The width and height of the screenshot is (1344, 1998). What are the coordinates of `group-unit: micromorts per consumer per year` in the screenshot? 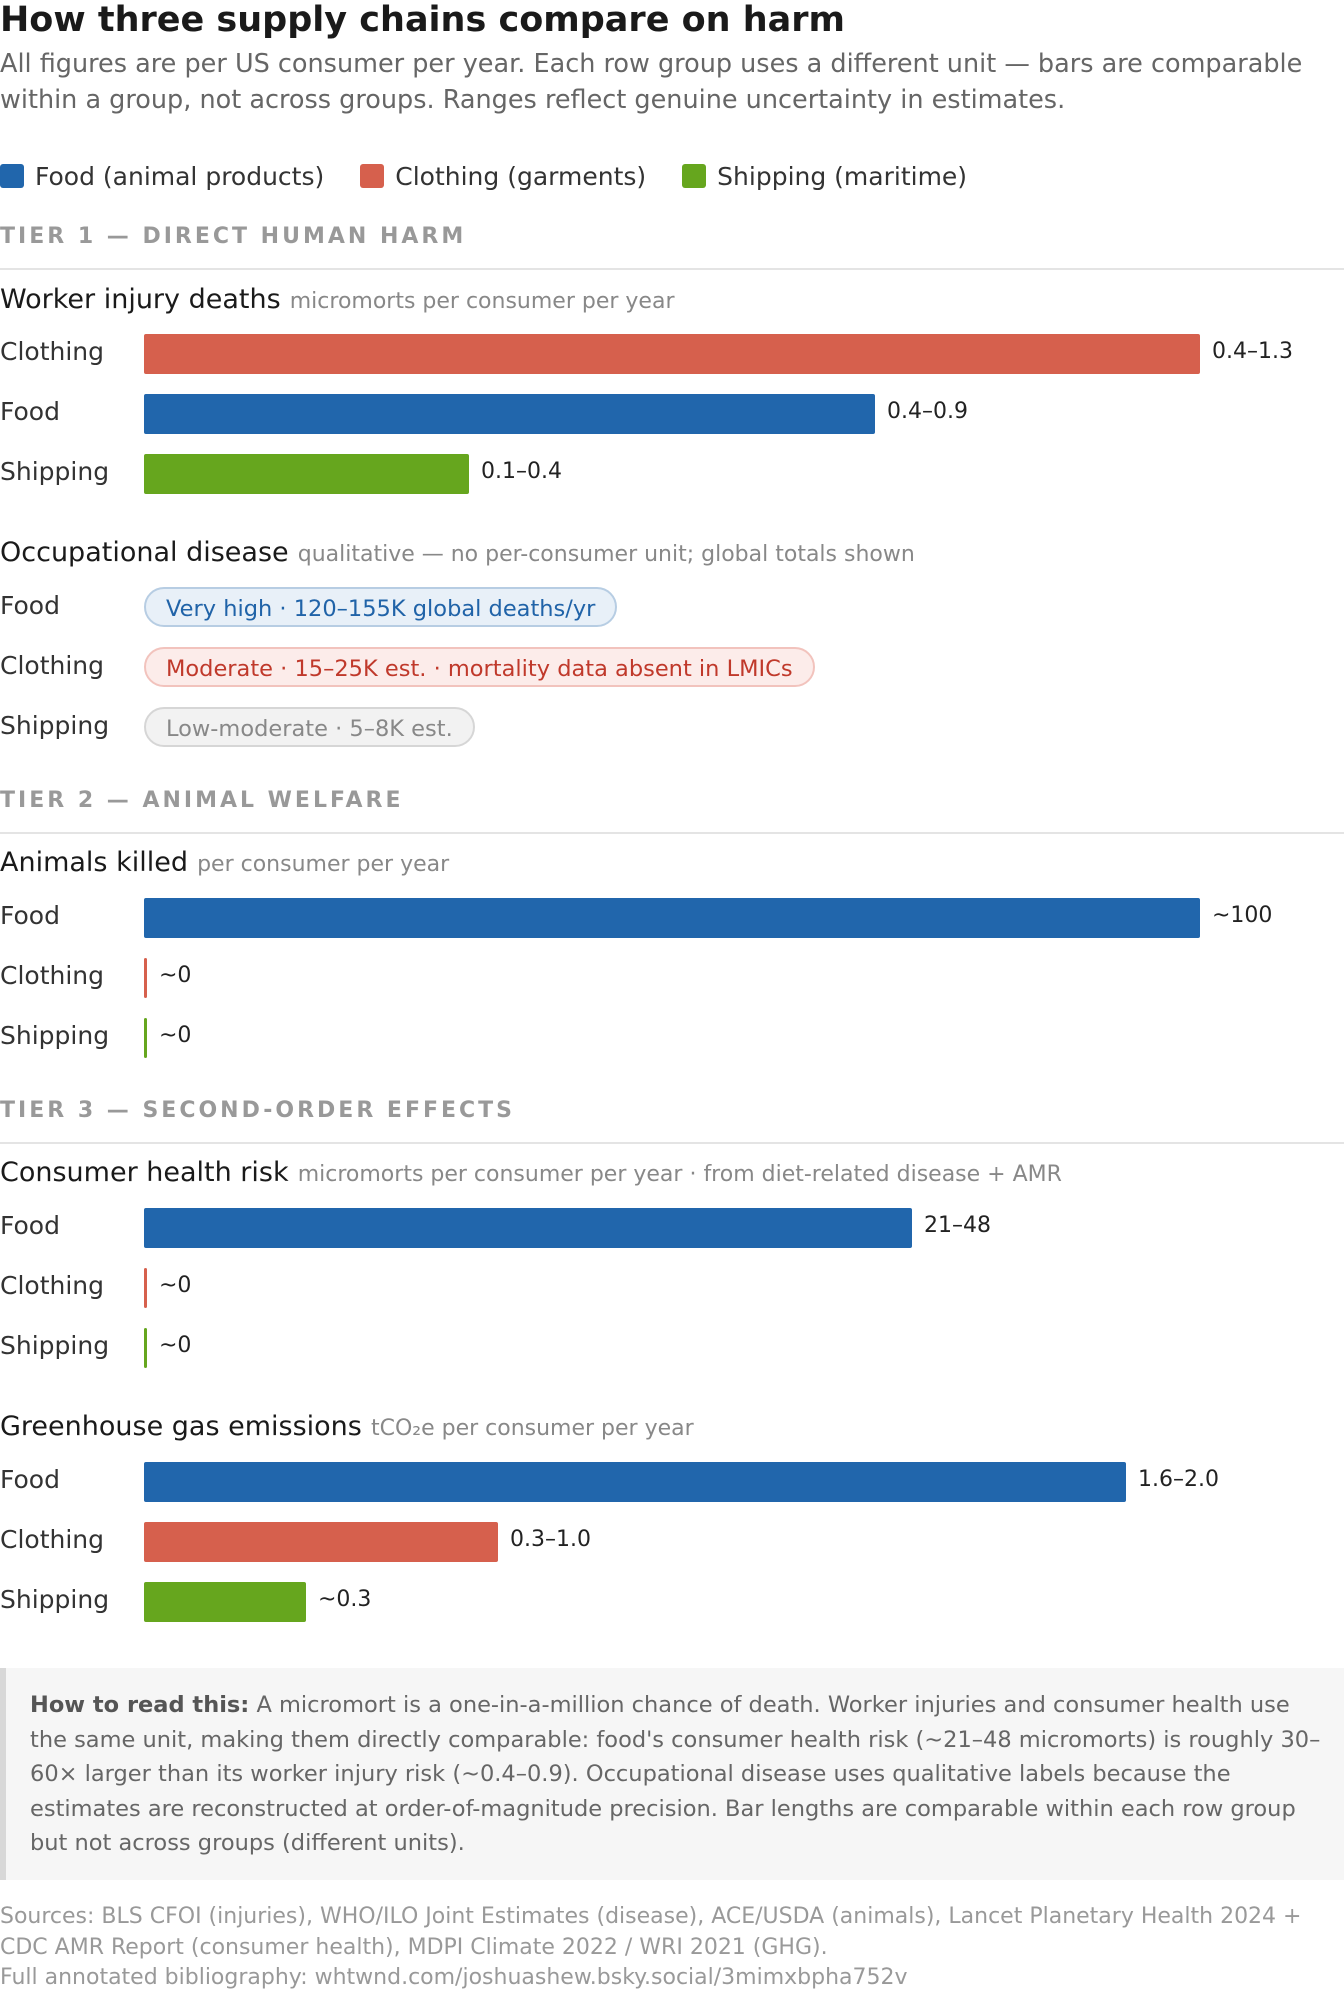 It's located at (482, 301).